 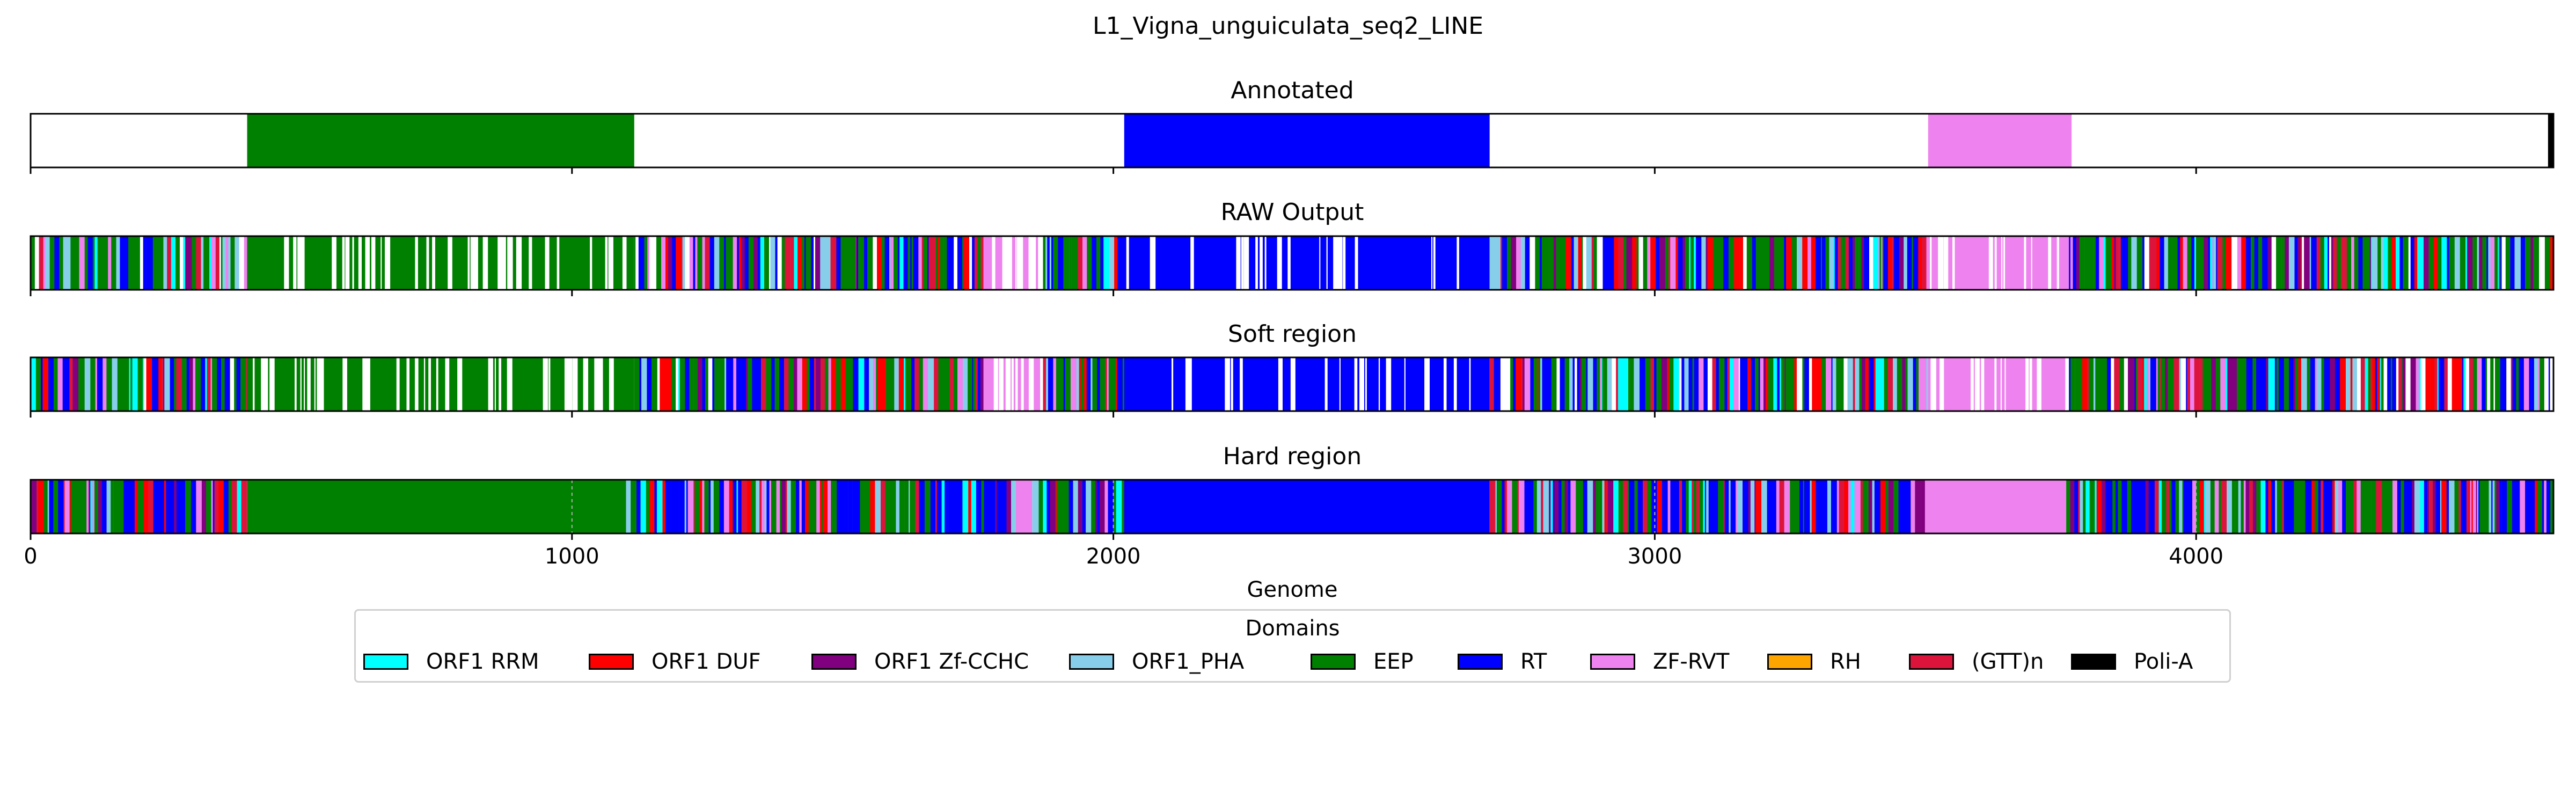 What do you see at coordinates (1292, 456) in the screenshot?
I see `track-title: Hard region` at bounding box center [1292, 456].